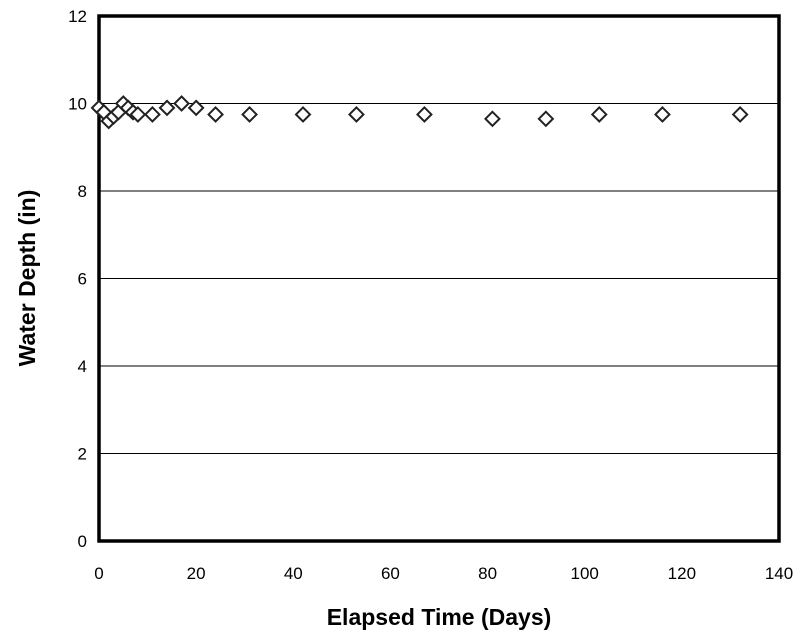 The height and width of the screenshot is (641, 802). Describe the element at coordinates (293, 573) in the screenshot. I see `x-tick-label: 40` at that location.